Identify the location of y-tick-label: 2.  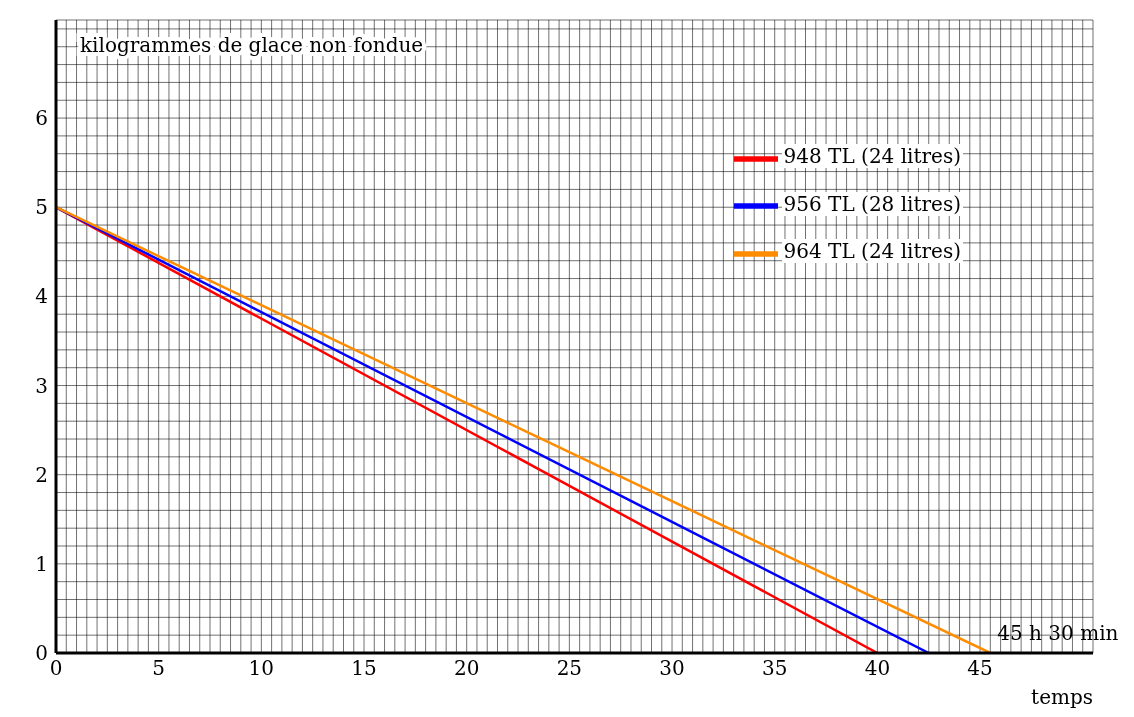
(41, 474).